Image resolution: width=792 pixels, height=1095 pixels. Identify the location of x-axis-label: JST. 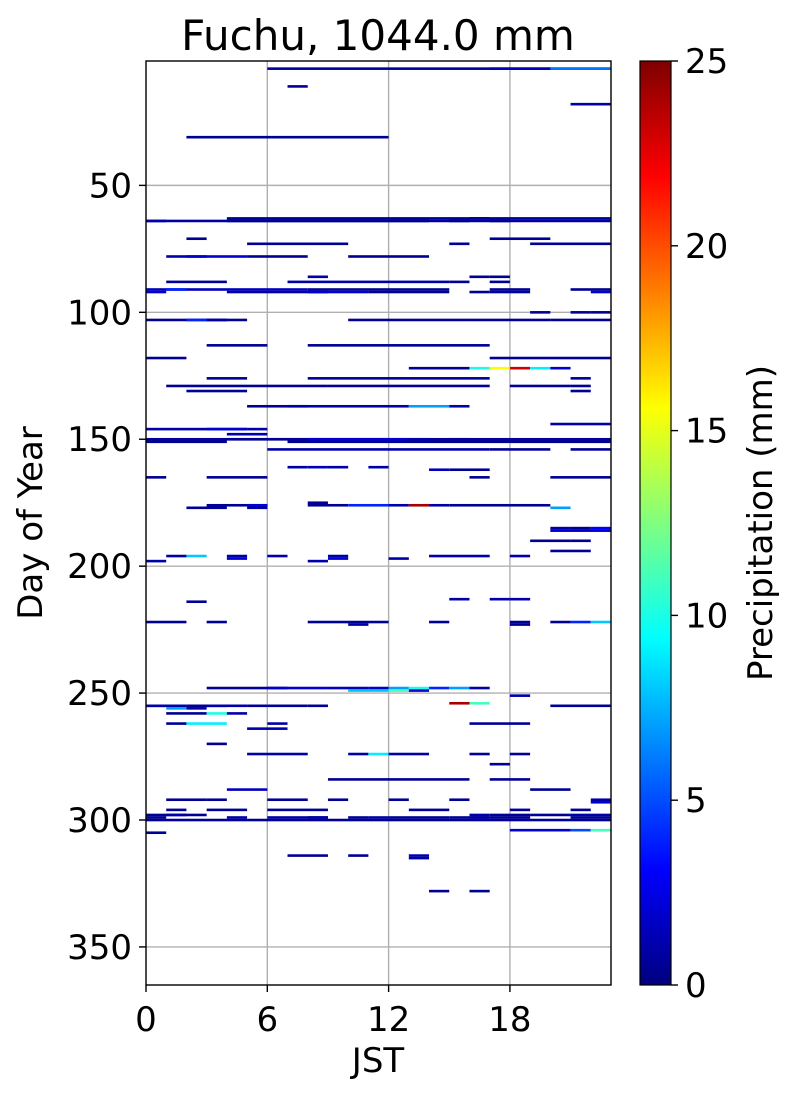
(377, 1061).